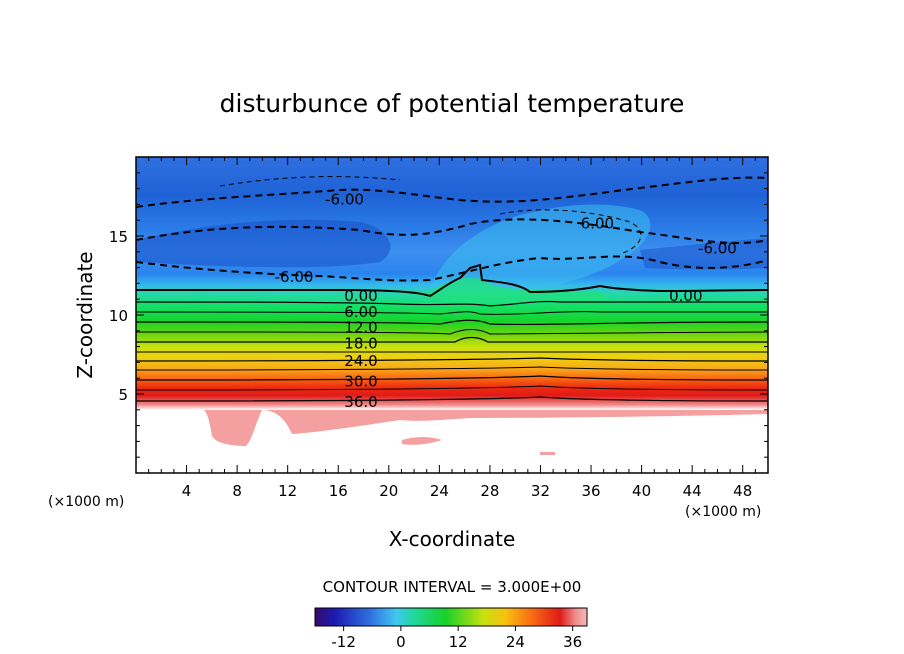  Describe the element at coordinates (388, 491) in the screenshot. I see `x-tick-label: 20` at that location.